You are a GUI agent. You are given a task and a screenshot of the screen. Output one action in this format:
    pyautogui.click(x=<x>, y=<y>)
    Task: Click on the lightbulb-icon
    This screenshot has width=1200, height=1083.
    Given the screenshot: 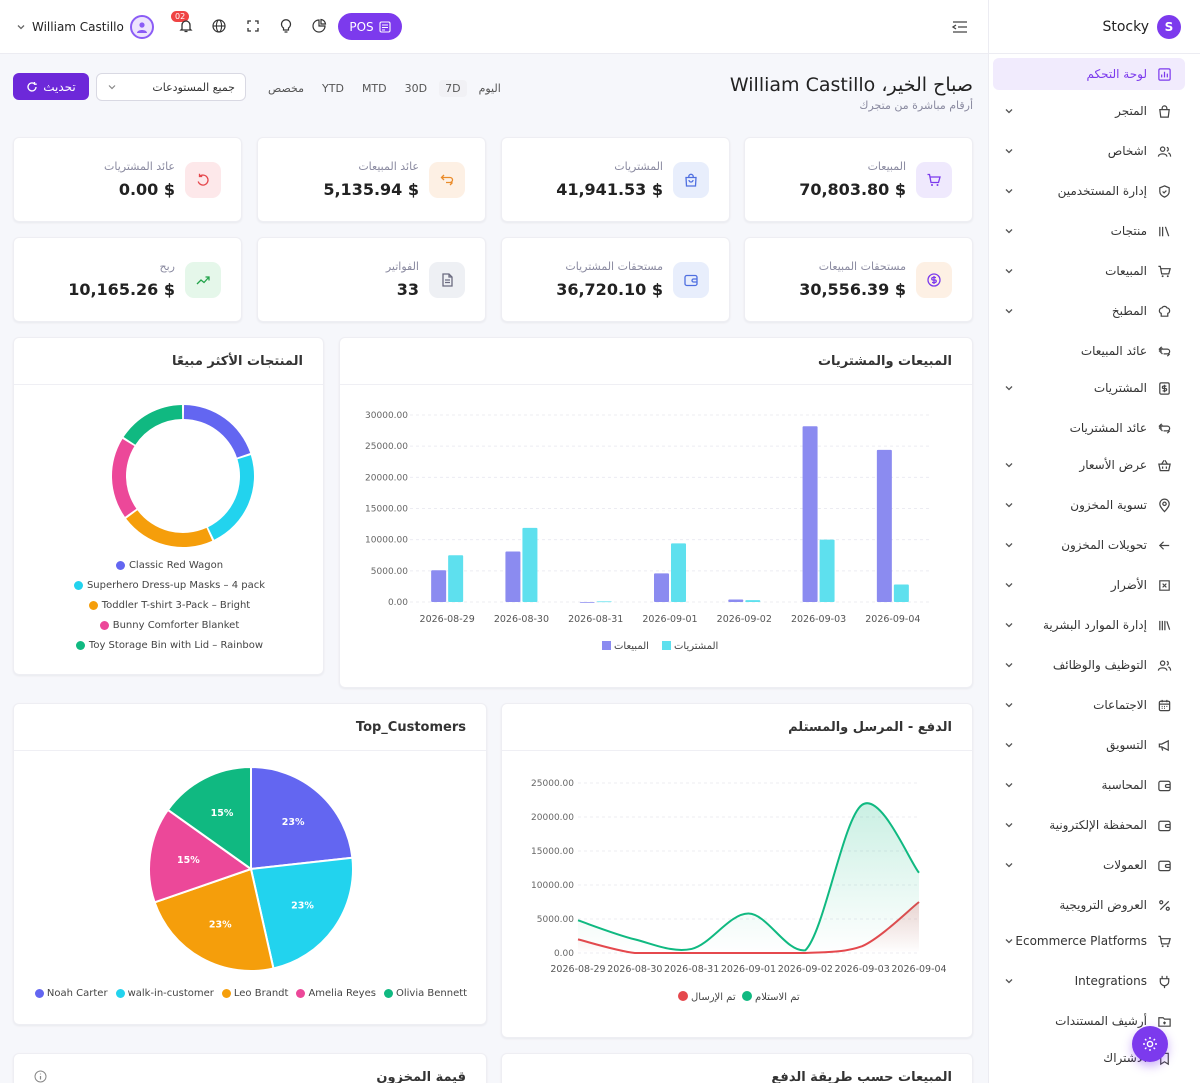 What is the action you would take?
    pyautogui.click(x=286, y=26)
    